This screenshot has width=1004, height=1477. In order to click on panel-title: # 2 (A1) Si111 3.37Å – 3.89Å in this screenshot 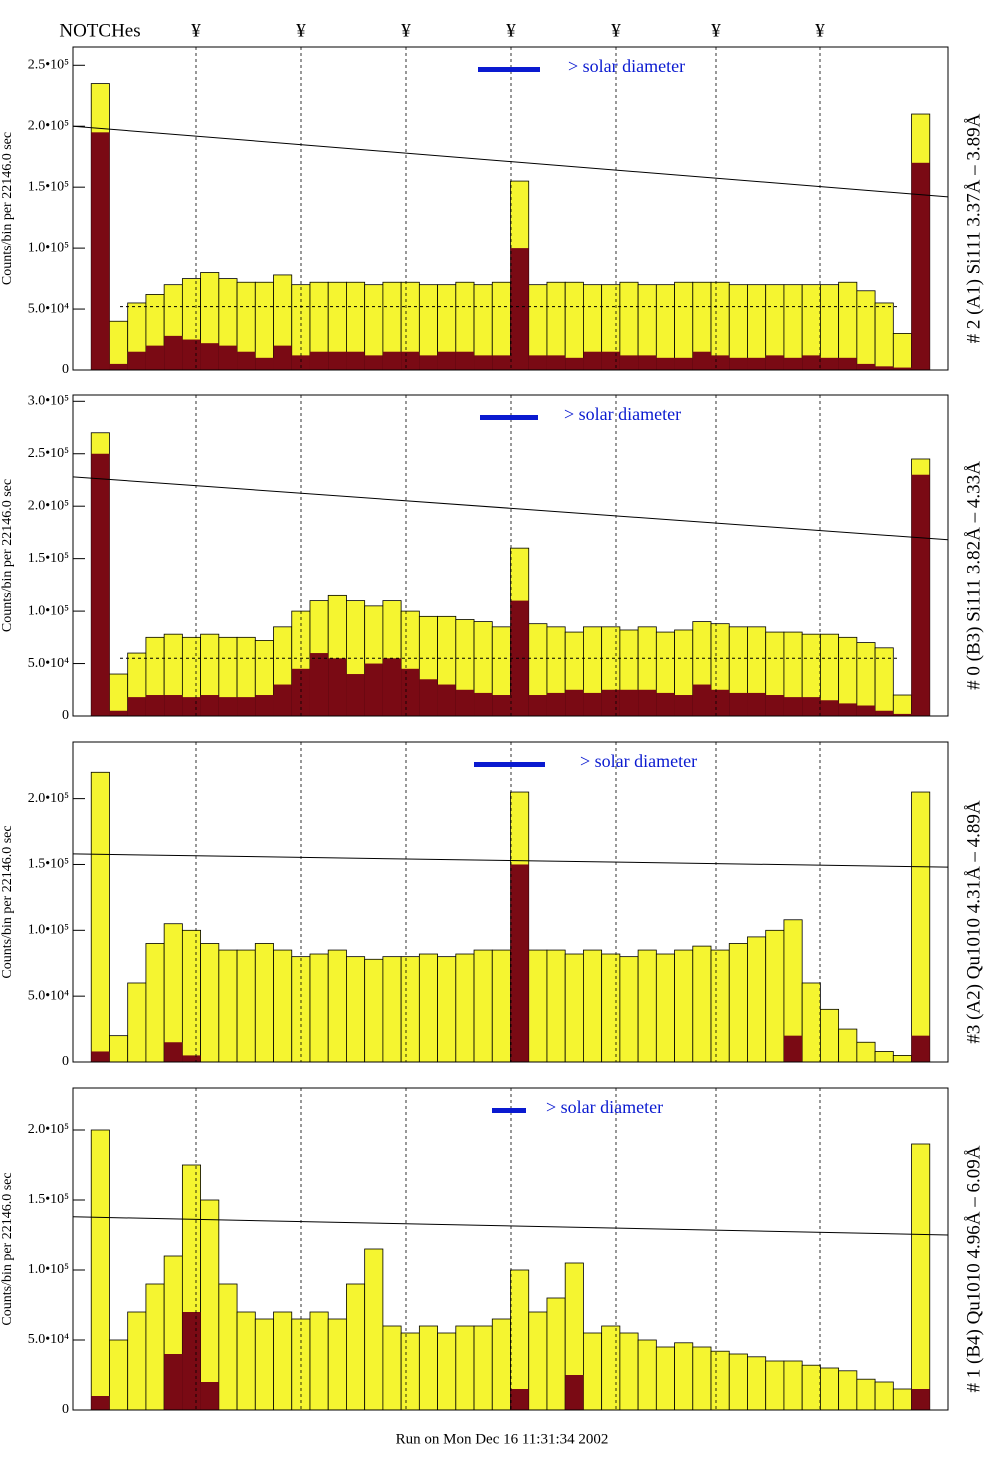, I will do `click(973, 228)`.